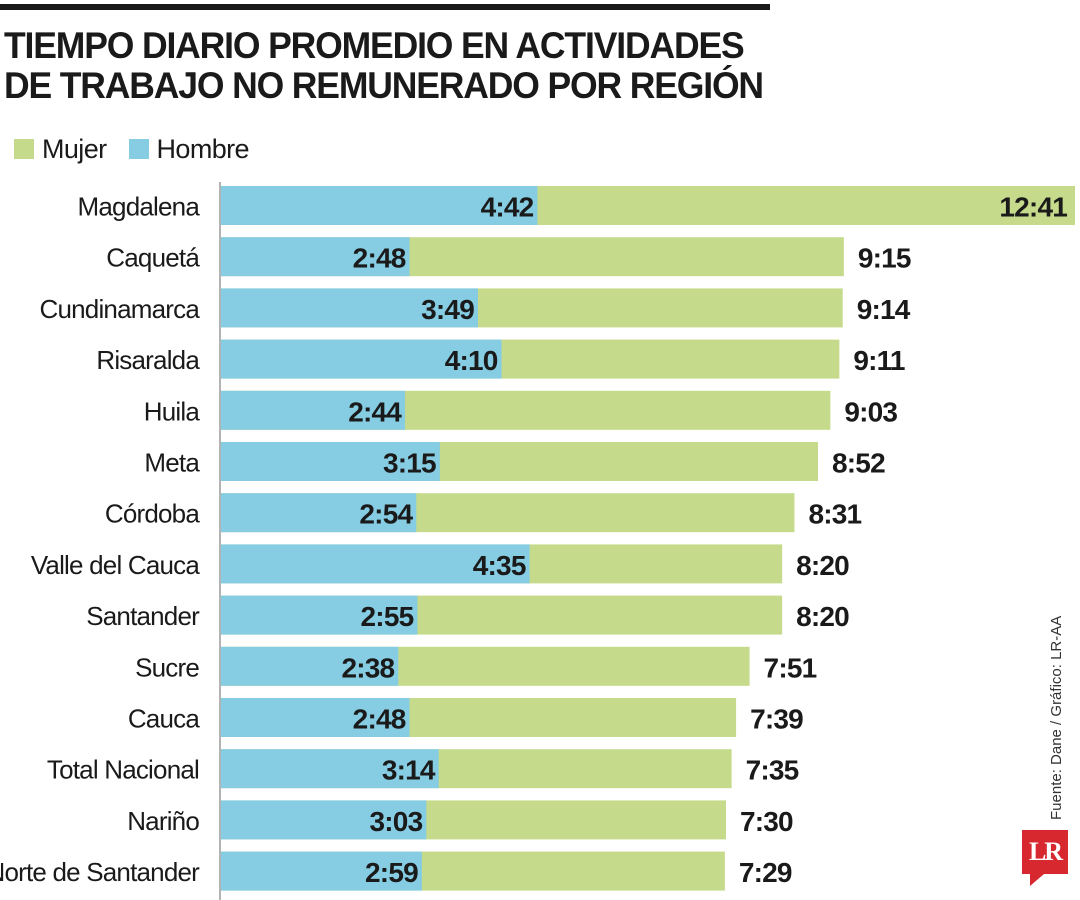 This screenshot has height=900, width=1080. Describe the element at coordinates (375, 411) in the screenshot. I see `data-label-hombre: 2:44` at that location.